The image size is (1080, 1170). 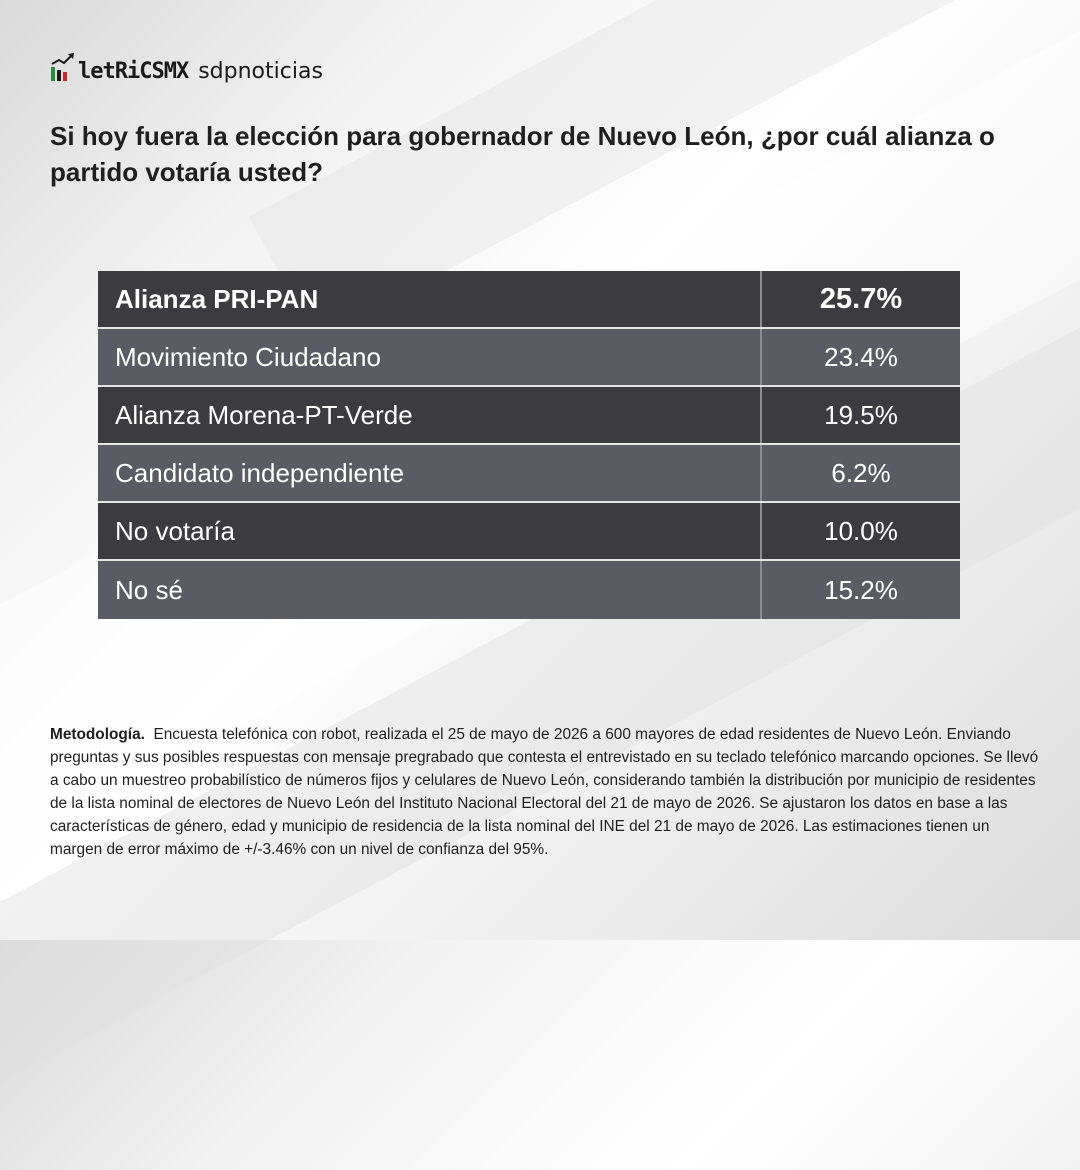 I want to click on table-row: No sé 15.2%, so click(x=529, y=590).